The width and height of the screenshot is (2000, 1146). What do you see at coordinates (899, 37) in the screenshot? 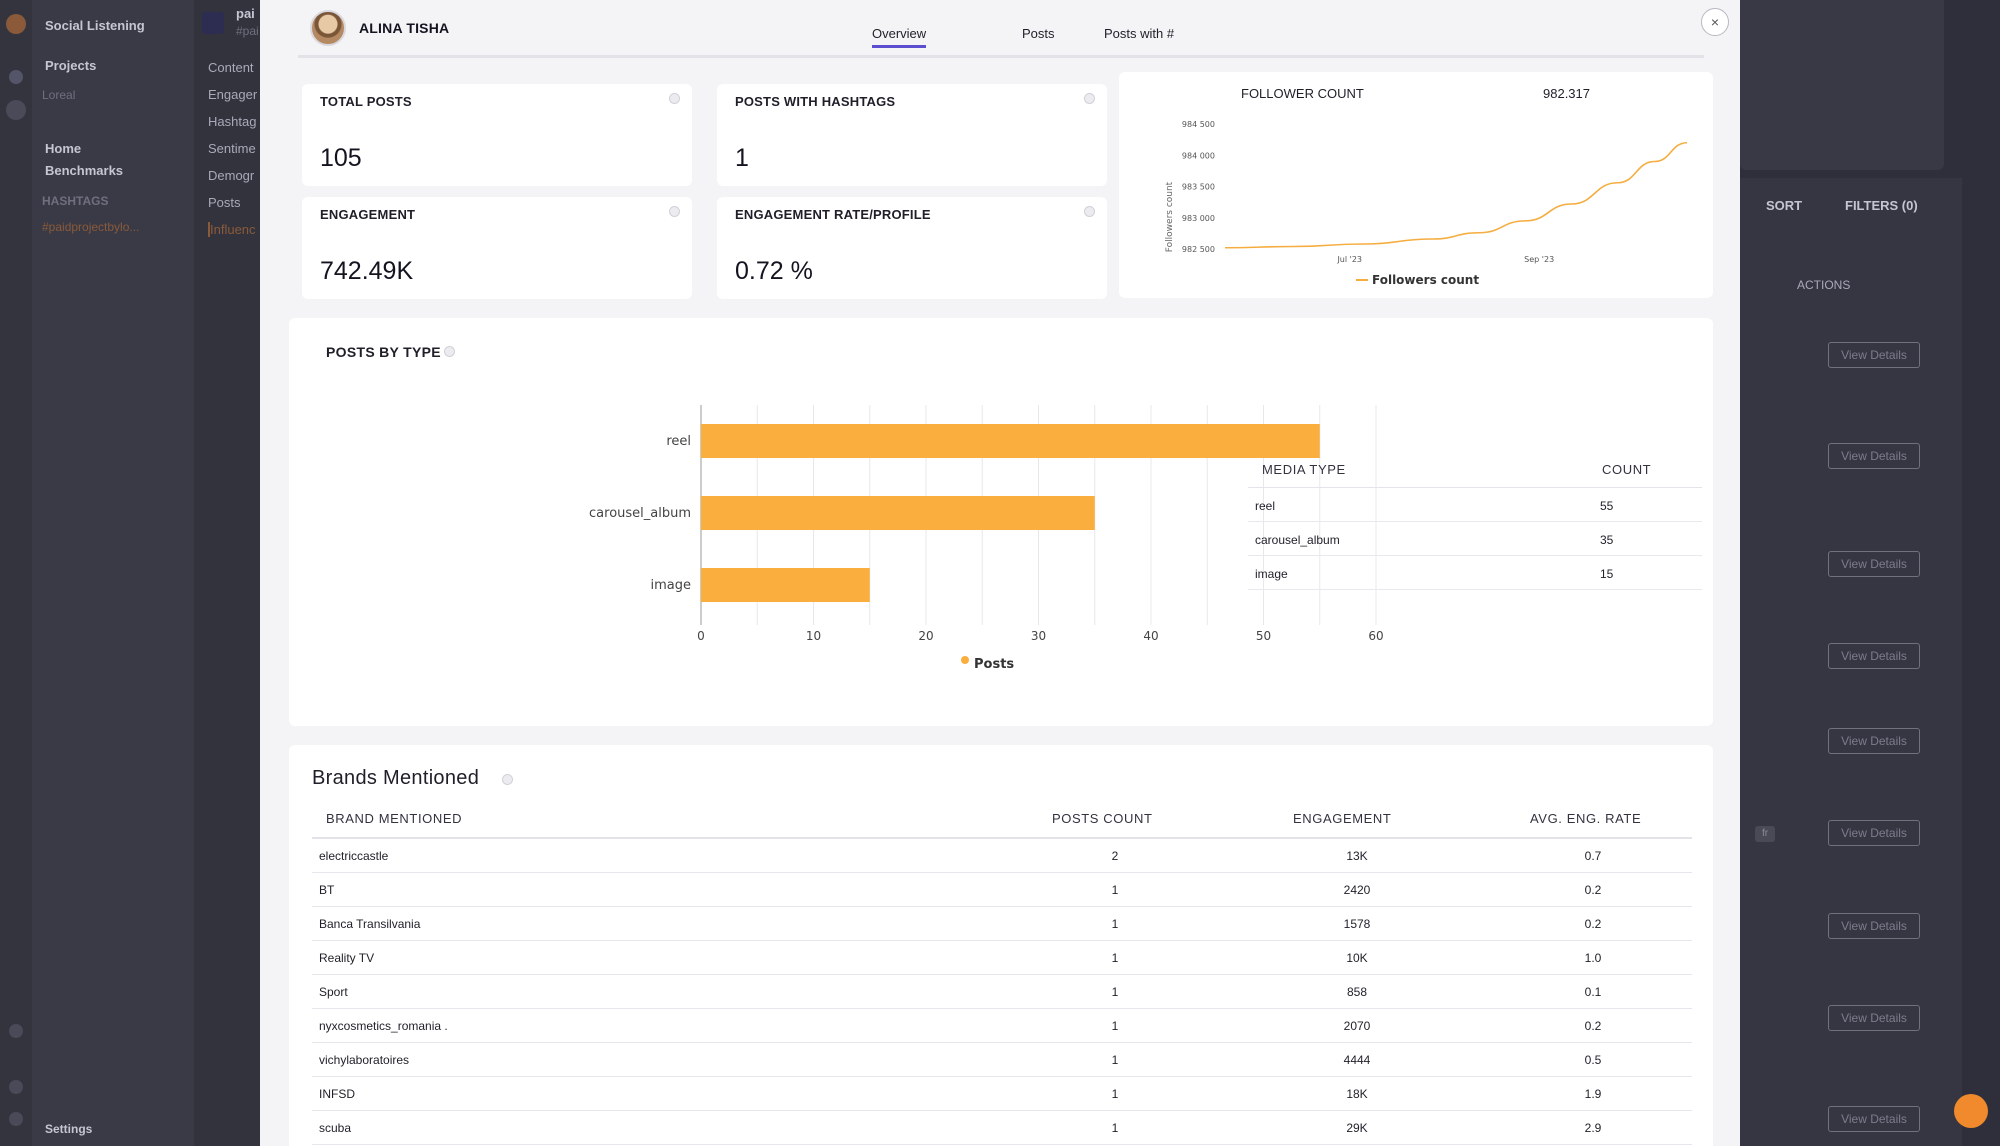
I see `tab-overview: Overview` at bounding box center [899, 37].